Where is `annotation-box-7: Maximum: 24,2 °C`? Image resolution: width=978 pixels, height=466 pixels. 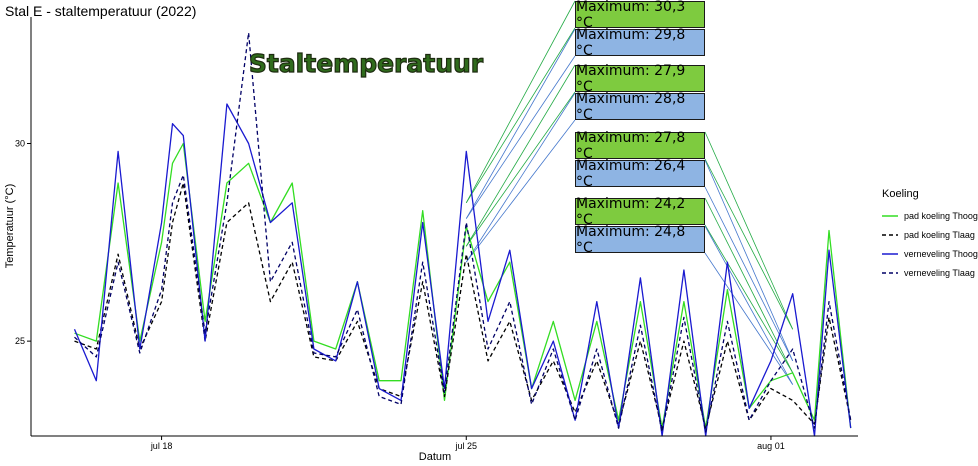 annotation-box-7: Maximum: 24,2 °C is located at coordinates (640, 212).